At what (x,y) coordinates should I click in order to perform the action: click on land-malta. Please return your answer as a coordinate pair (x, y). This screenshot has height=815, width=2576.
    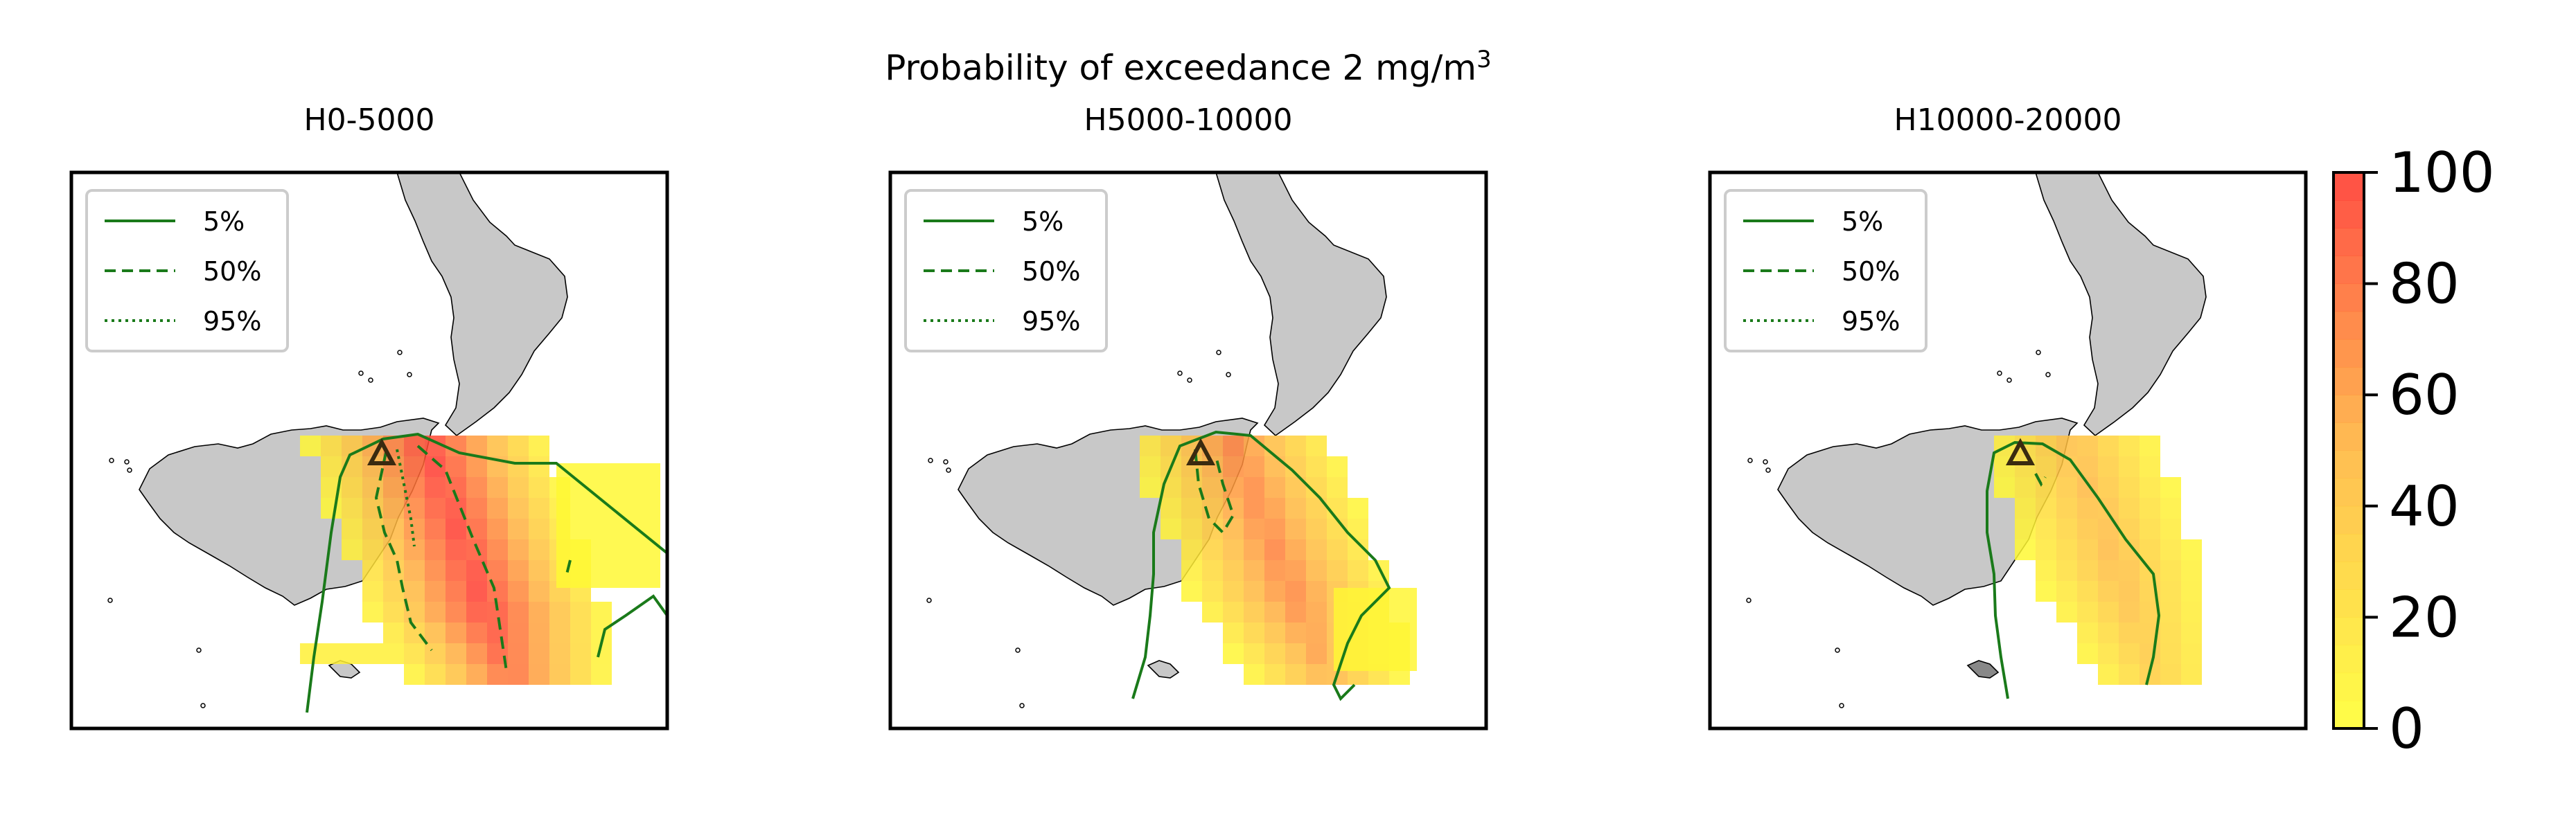
    Looking at the image, I should click on (1983, 669).